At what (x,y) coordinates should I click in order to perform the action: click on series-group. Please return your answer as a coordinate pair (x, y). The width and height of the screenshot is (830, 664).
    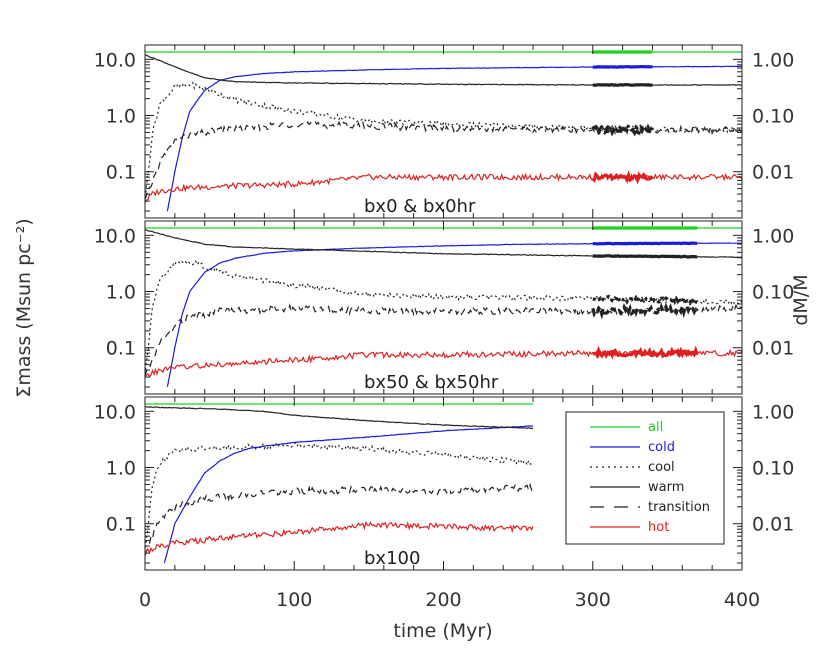
    Looking at the image, I should click on (339, 483).